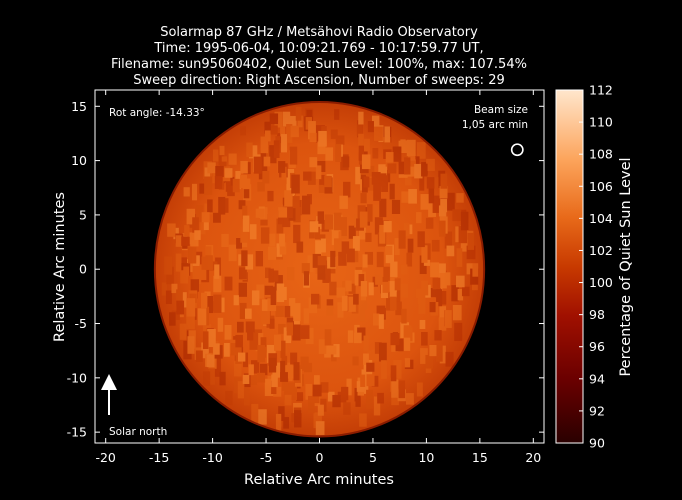 The width and height of the screenshot is (682, 500). I want to click on x-axis-label: Relative Arc minutes, so click(319, 480).